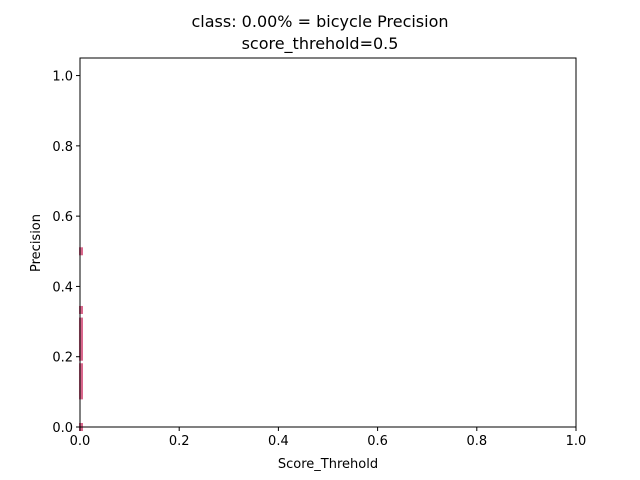 Image resolution: width=640 pixels, height=480 pixels. I want to click on y-tick-label: 0.4, so click(62, 287).